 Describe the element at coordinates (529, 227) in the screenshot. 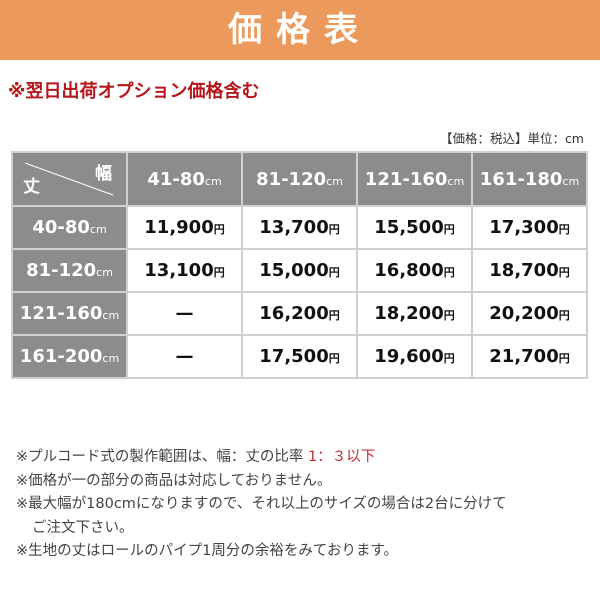

I see `price-cell: 17,300円` at that location.